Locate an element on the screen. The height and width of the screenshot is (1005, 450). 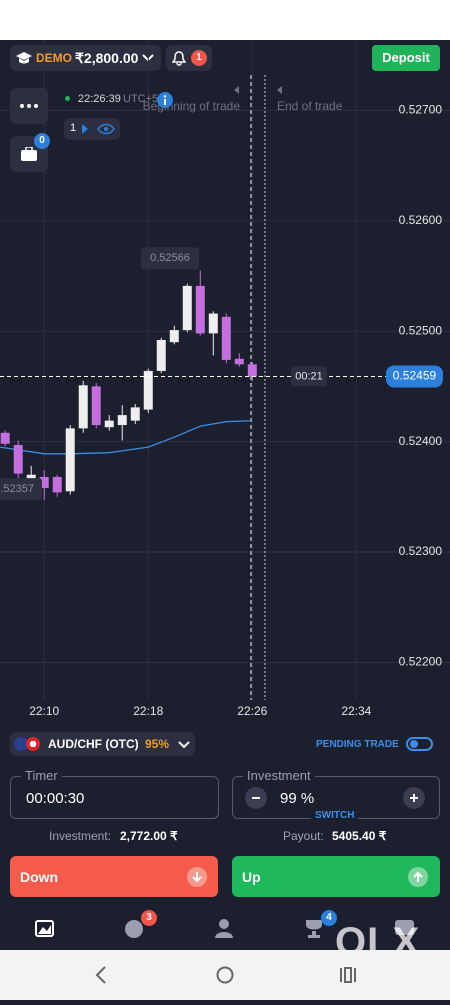
info-icon is located at coordinates (165, 100).